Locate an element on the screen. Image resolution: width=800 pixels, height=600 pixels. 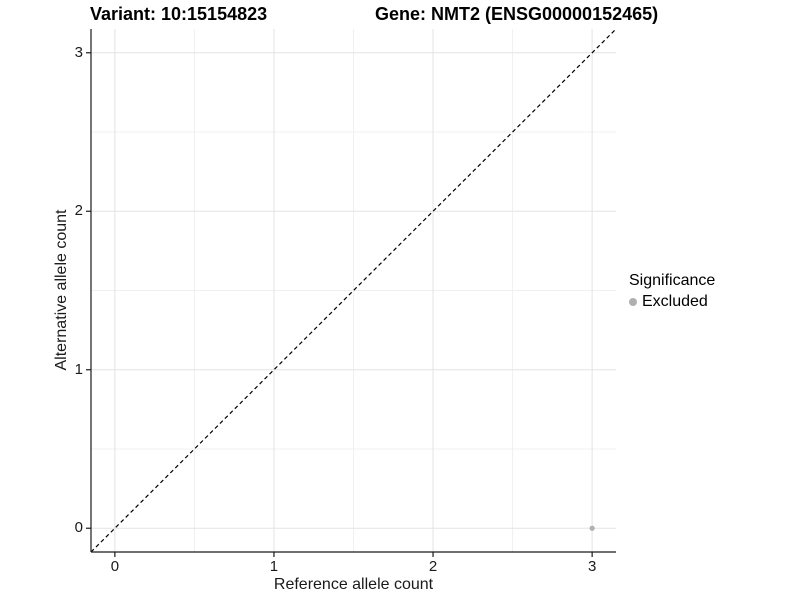
x-tick-label: 3 is located at coordinates (592, 566).